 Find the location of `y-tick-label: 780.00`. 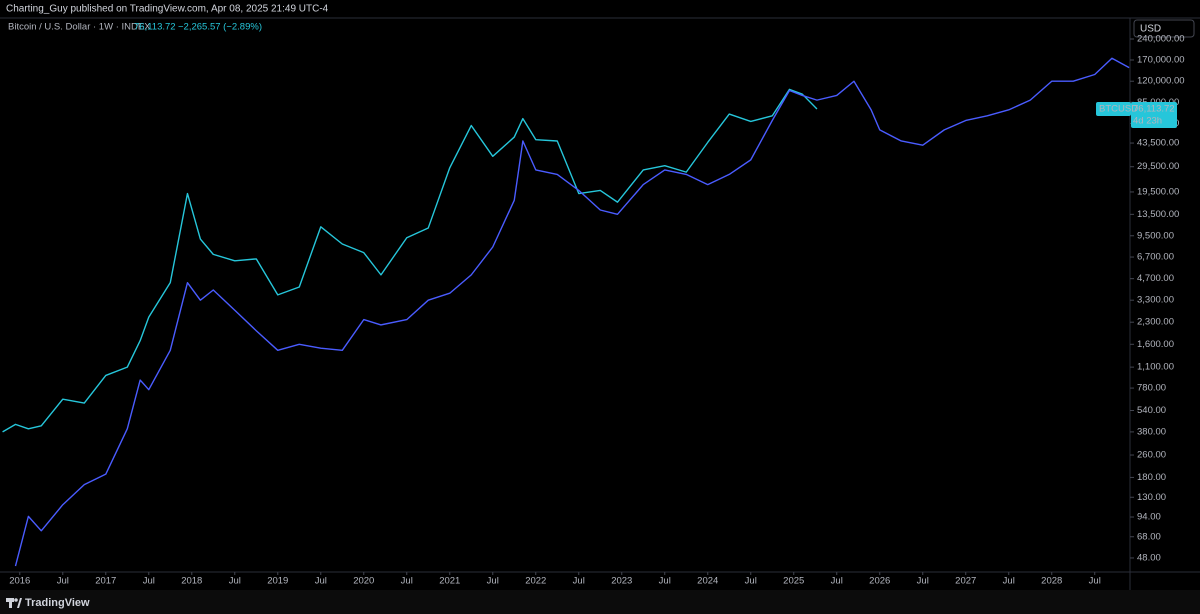

y-tick-label: 780.00 is located at coordinates (1151, 388).